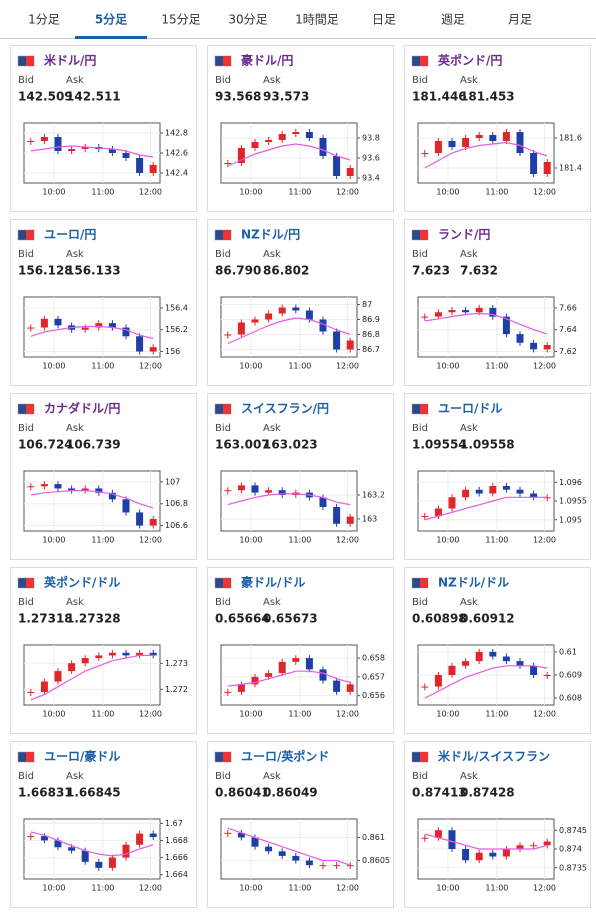 The height and width of the screenshot is (913, 596). I want to click on pair-name: ユーロ/豪ドル, so click(82, 756).